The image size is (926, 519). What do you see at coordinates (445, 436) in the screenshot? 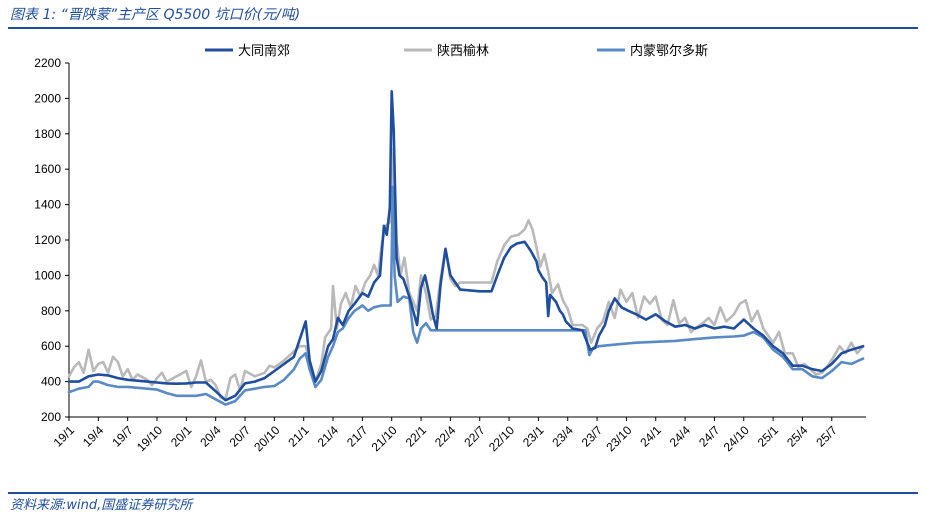
I see `x-tick-label: 22/4` at bounding box center [445, 436].